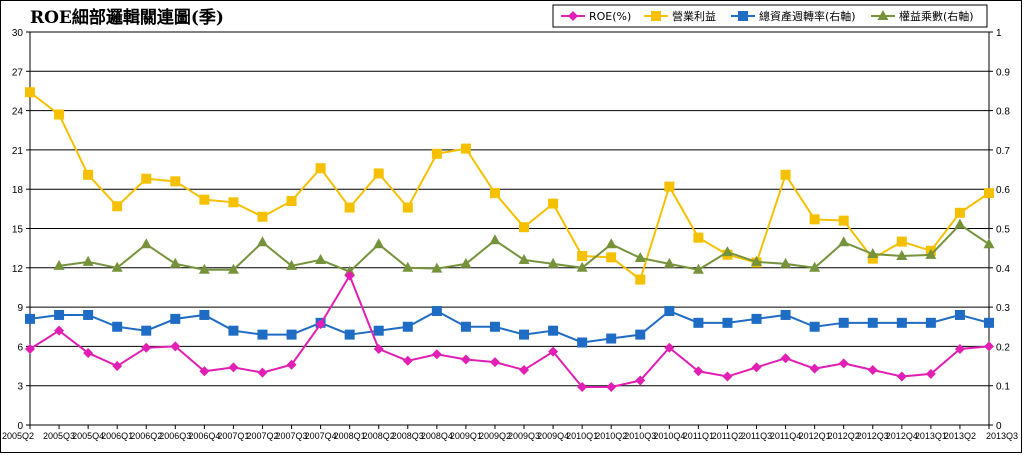  What do you see at coordinates (321, 436) in the screenshot?
I see `x-tick-label: 2007Q4` at bounding box center [321, 436].